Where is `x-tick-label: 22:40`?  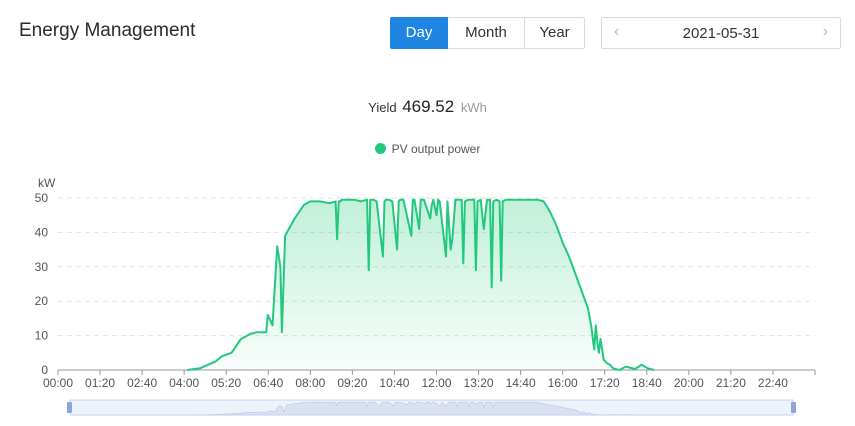
x-tick-label: 22:40 is located at coordinates (773, 383).